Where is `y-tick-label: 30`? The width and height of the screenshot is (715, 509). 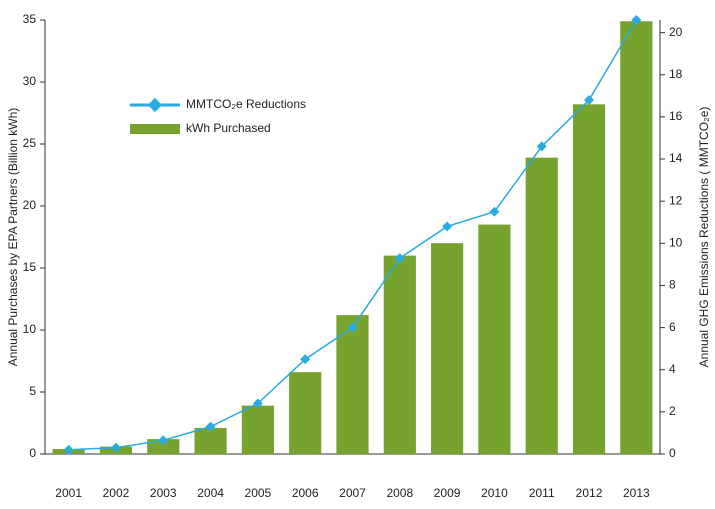 y-tick-label: 30 is located at coordinates (30, 81).